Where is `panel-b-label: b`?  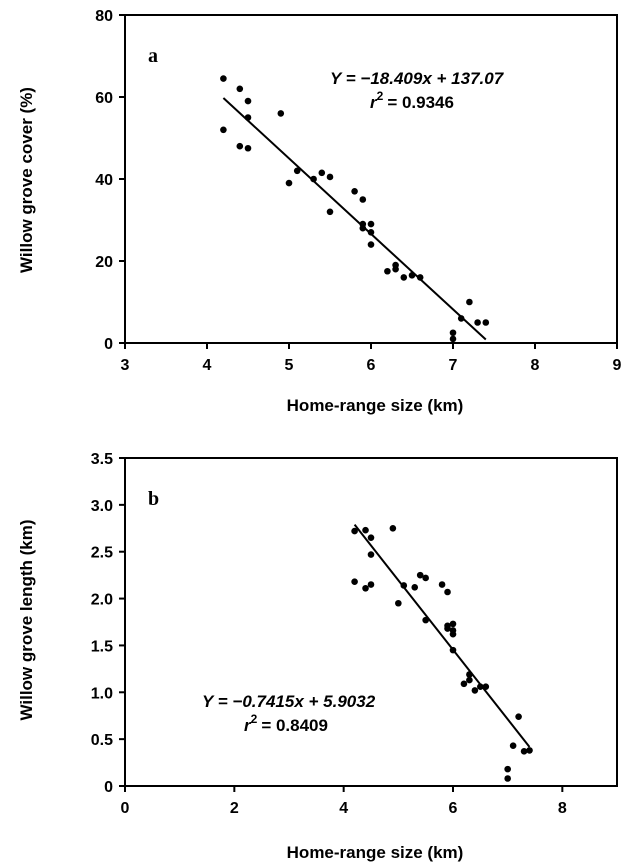 panel-b-label: b is located at coordinates (153, 499).